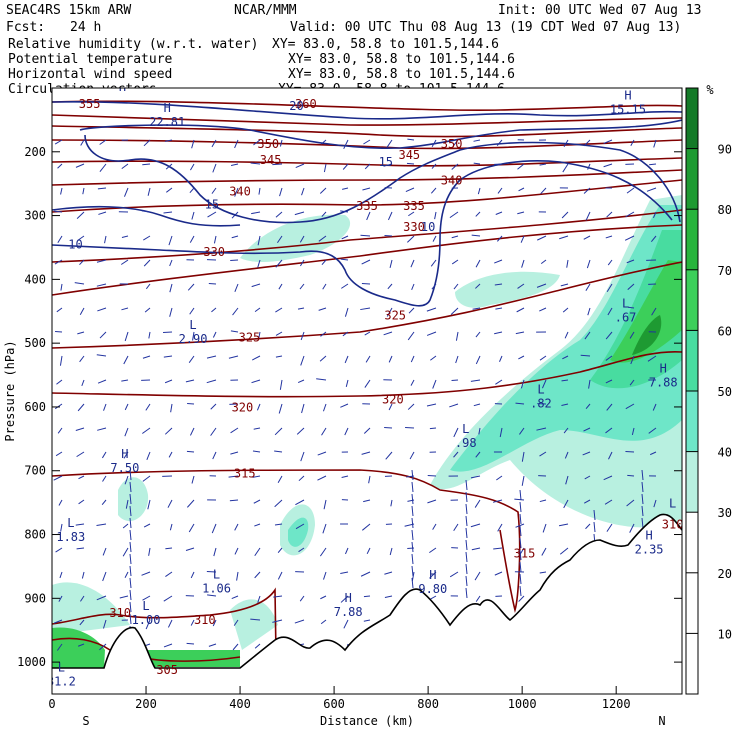 The height and width of the screenshot is (740, 740). What do you see at coordinates (216, 589) in the screenshot?
I see `extremum-value: 1.06` at bounding box center [216, 589].